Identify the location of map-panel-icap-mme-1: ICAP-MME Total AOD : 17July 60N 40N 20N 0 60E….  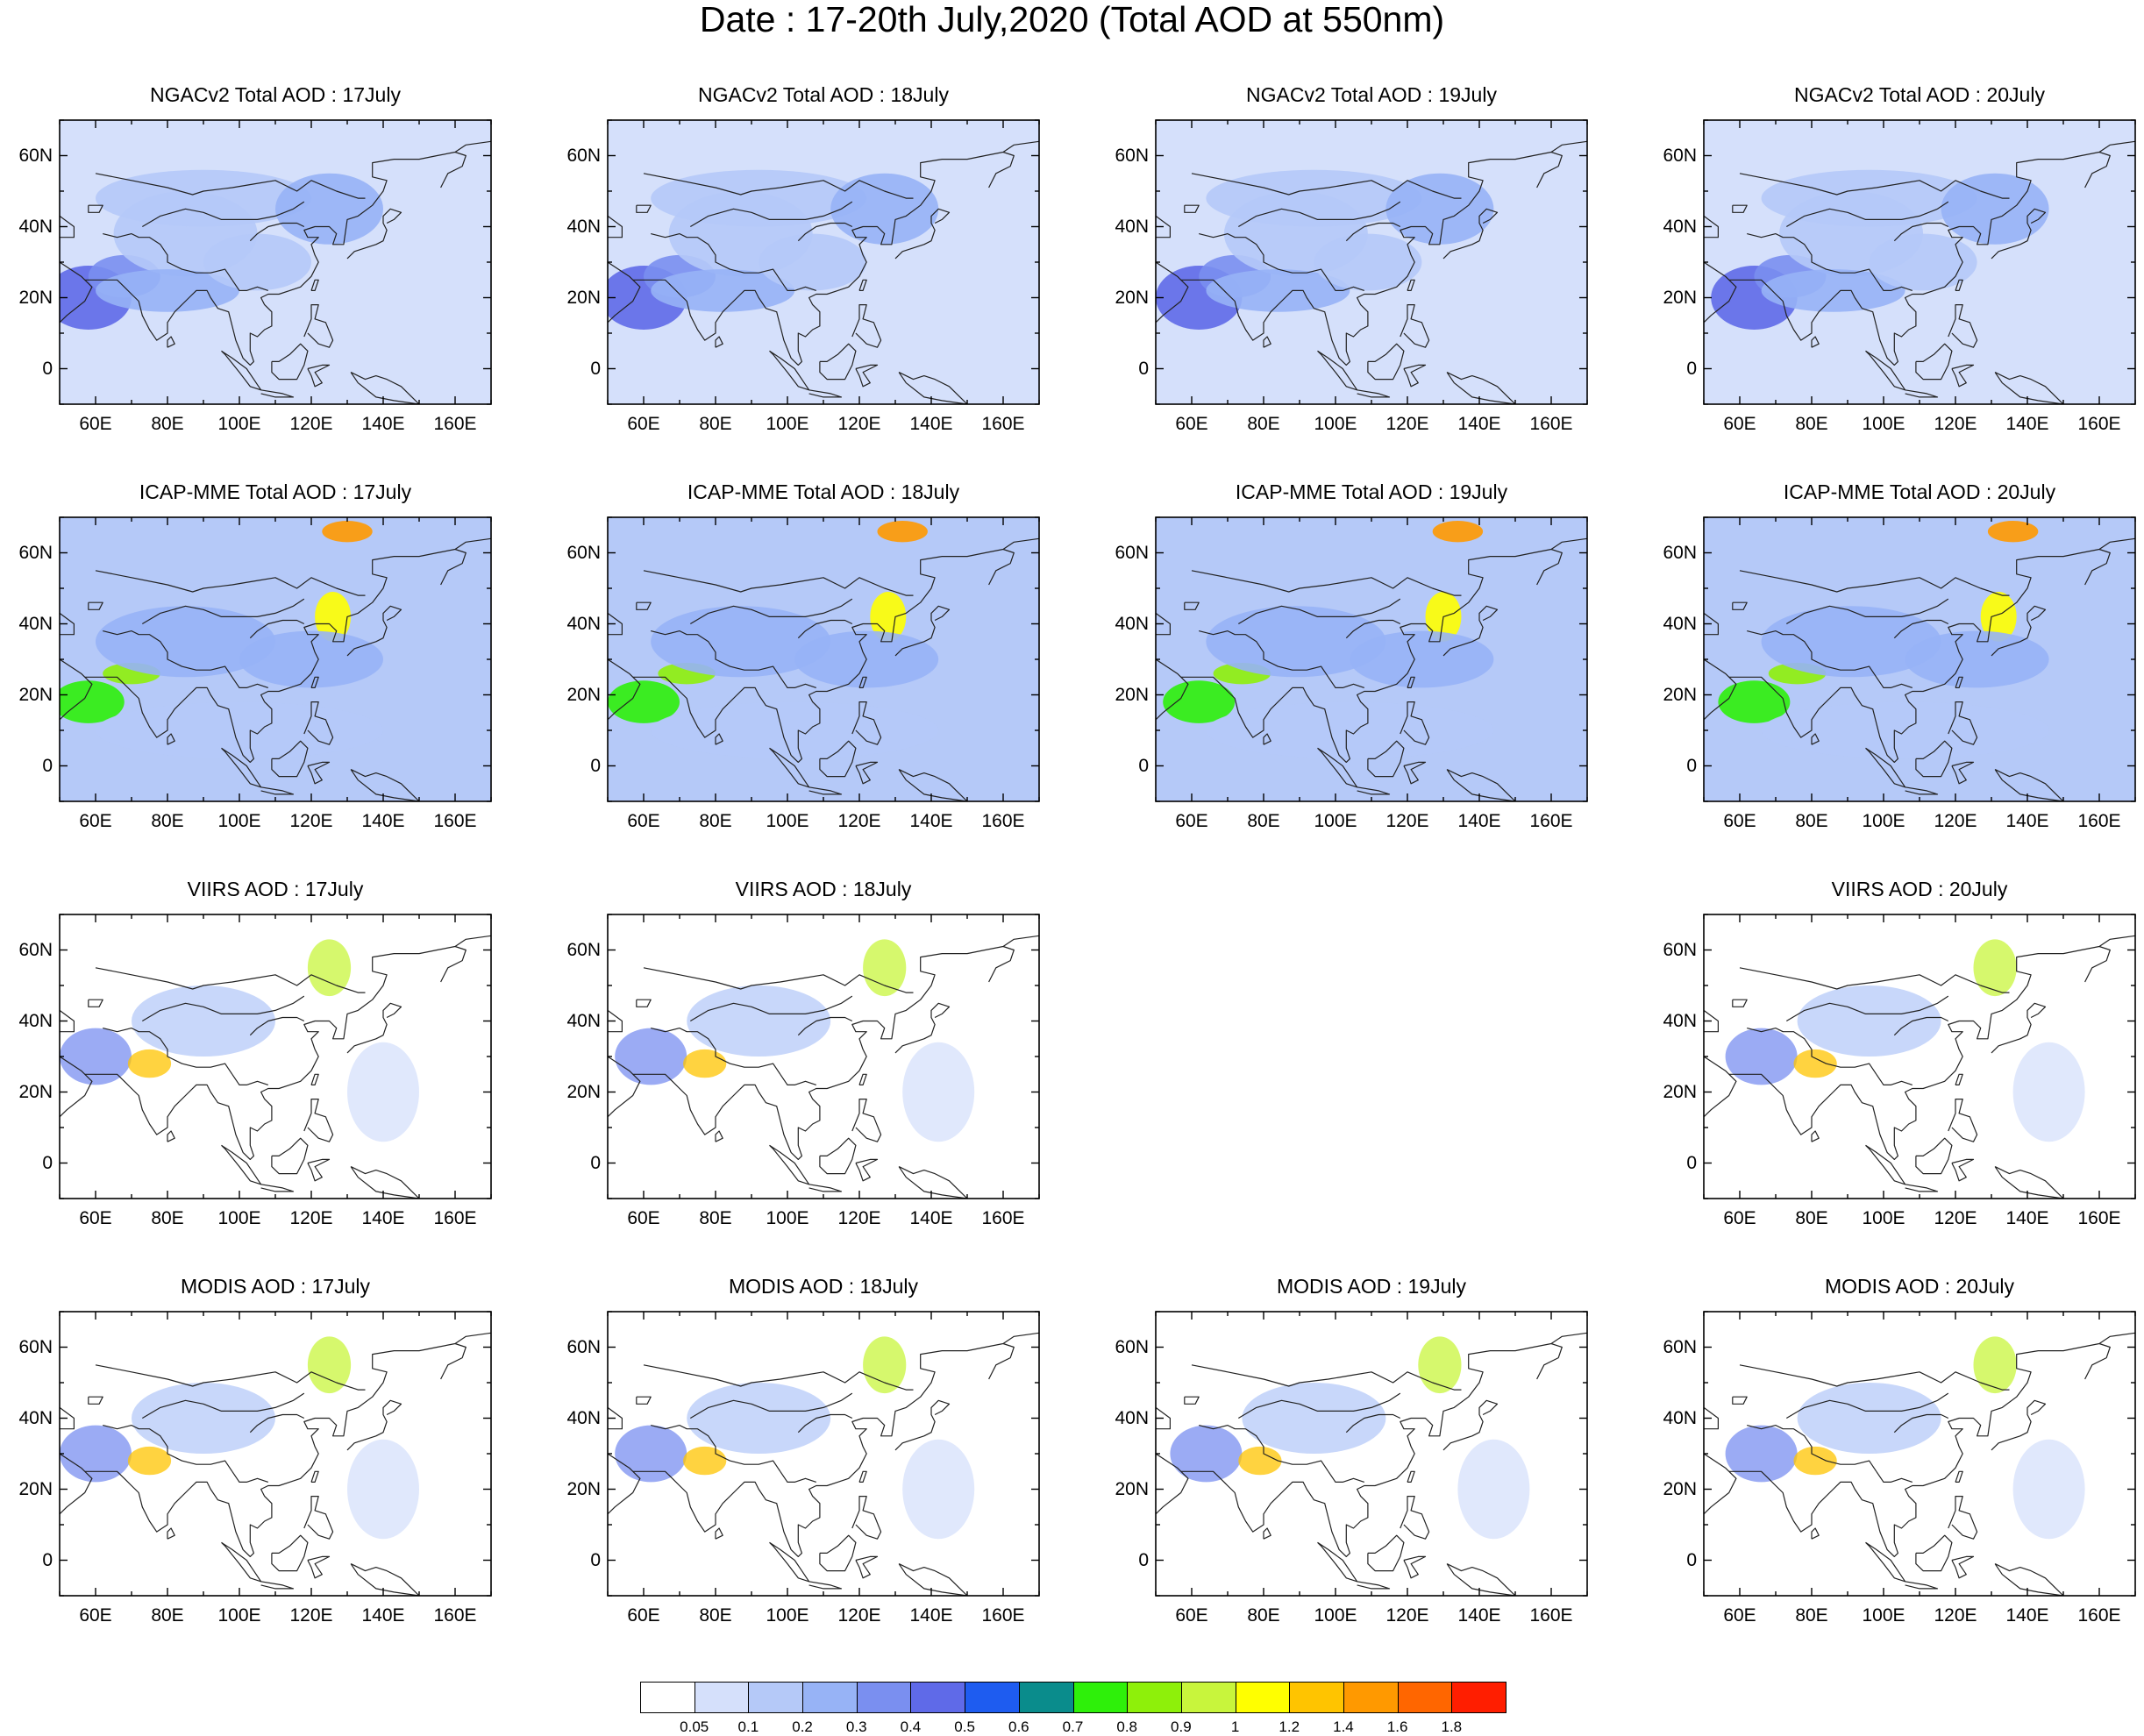
(255, 655).